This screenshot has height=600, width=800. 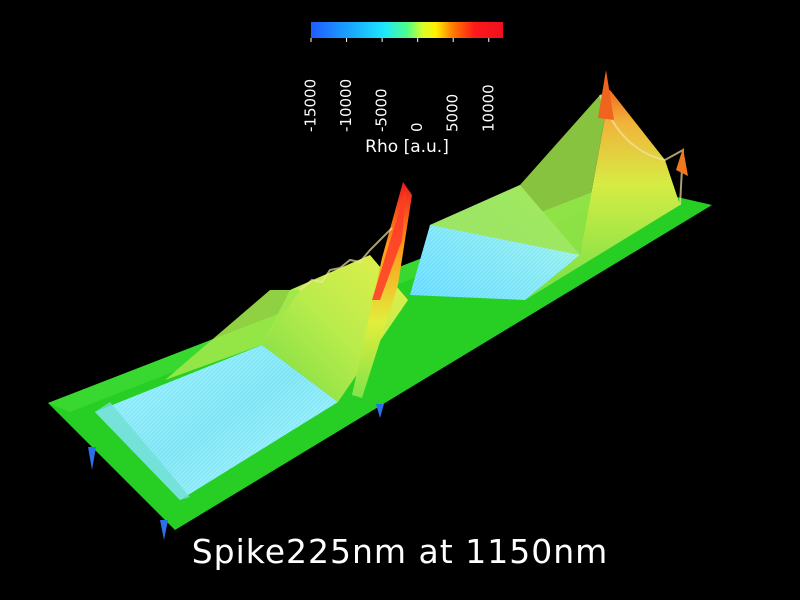 What do you see at coordinates (92, 458) in the screenshot?
I see `spike-tip-left` at bounding box center [92, 458].